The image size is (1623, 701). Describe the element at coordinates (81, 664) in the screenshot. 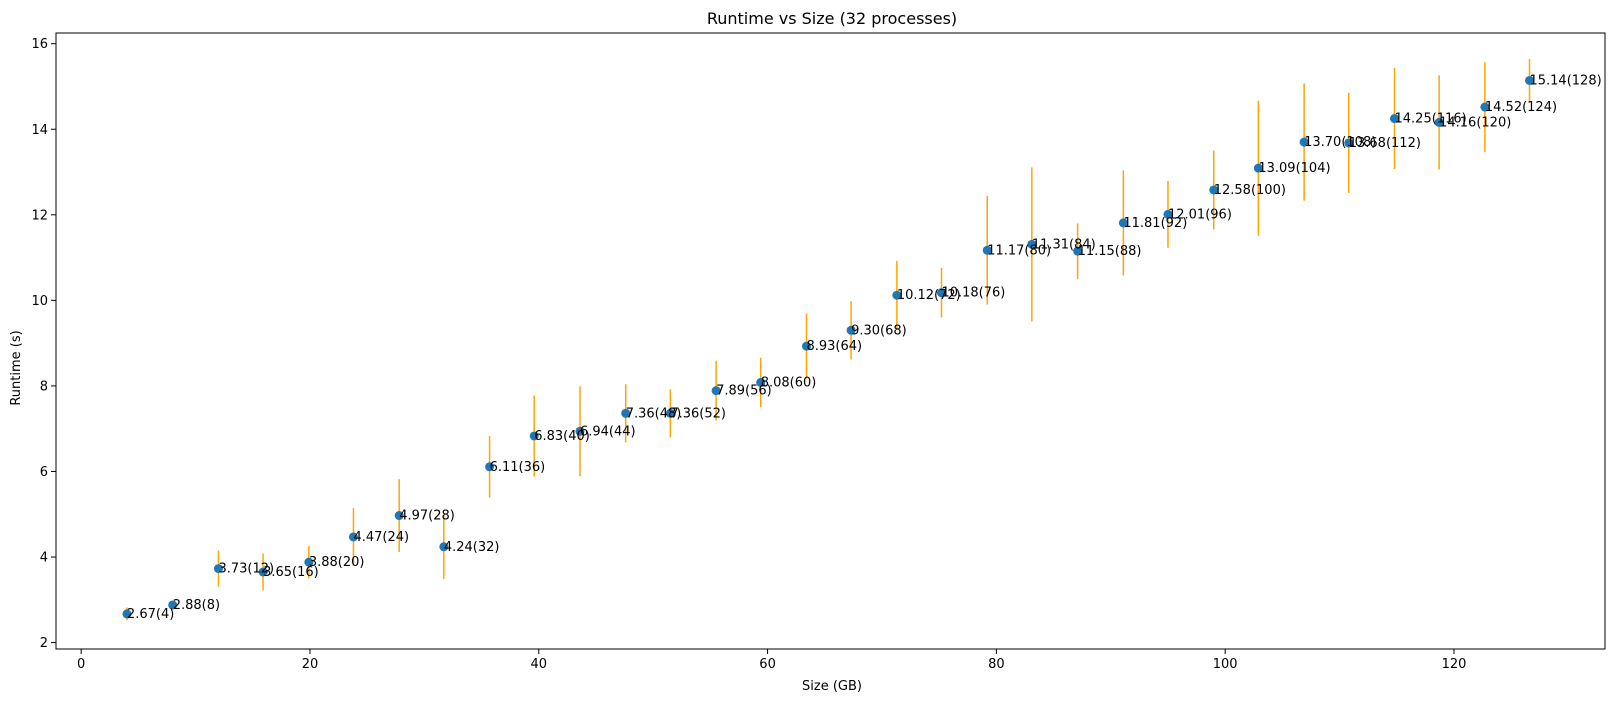

I see `x-tick-label: 0` at that location.